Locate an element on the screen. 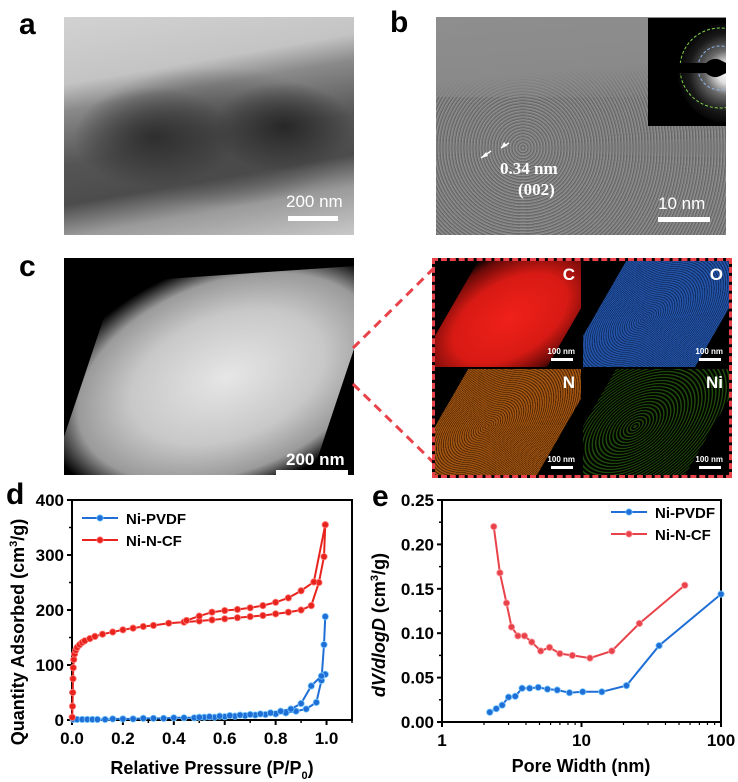 The width and height of the screenshot is (738, 782). eds-map-o: O 100 nm is located at coordinates (656, 314).